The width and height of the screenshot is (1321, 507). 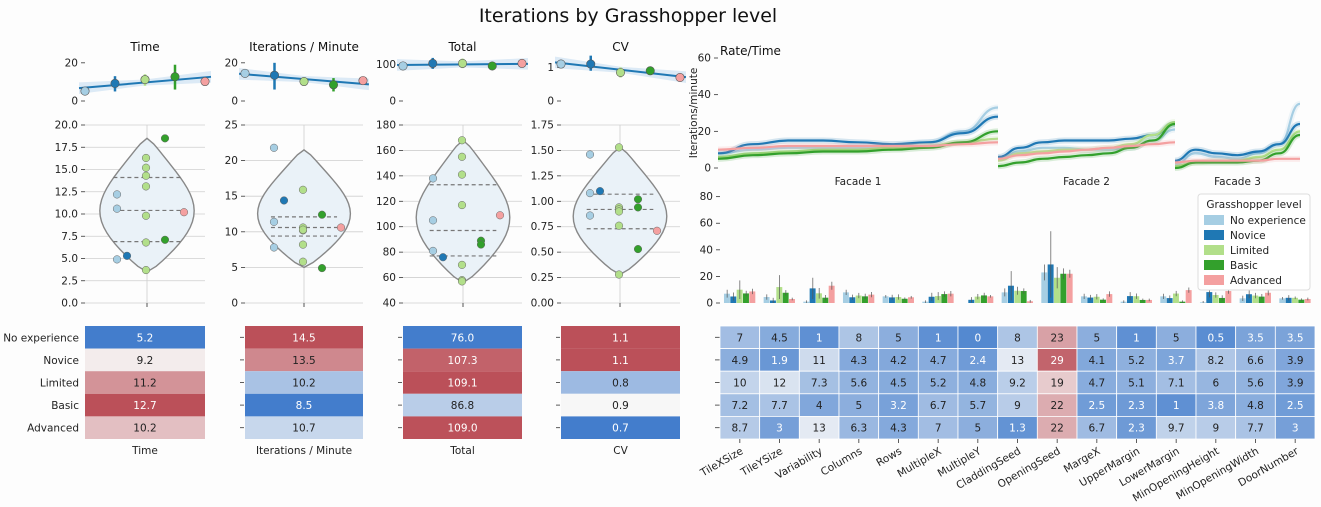 What do you see at coordinates (144, 429) in the screenshot?
I see `heat-cell-value: 10.2` at bounding box center [144, 429].